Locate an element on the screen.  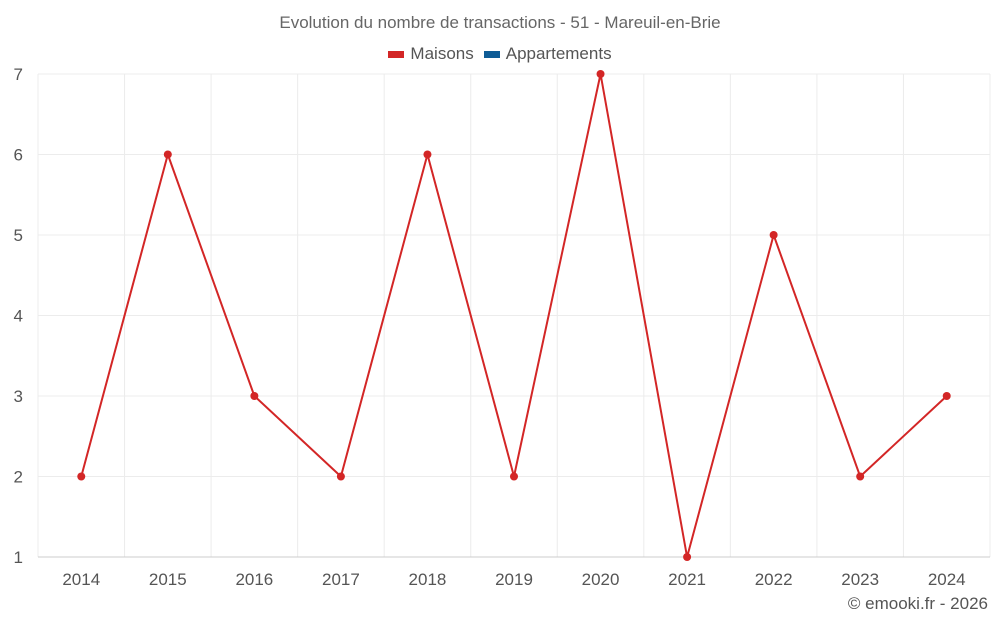
x-tick-label: 2017 is located at coordinates (341, 579).